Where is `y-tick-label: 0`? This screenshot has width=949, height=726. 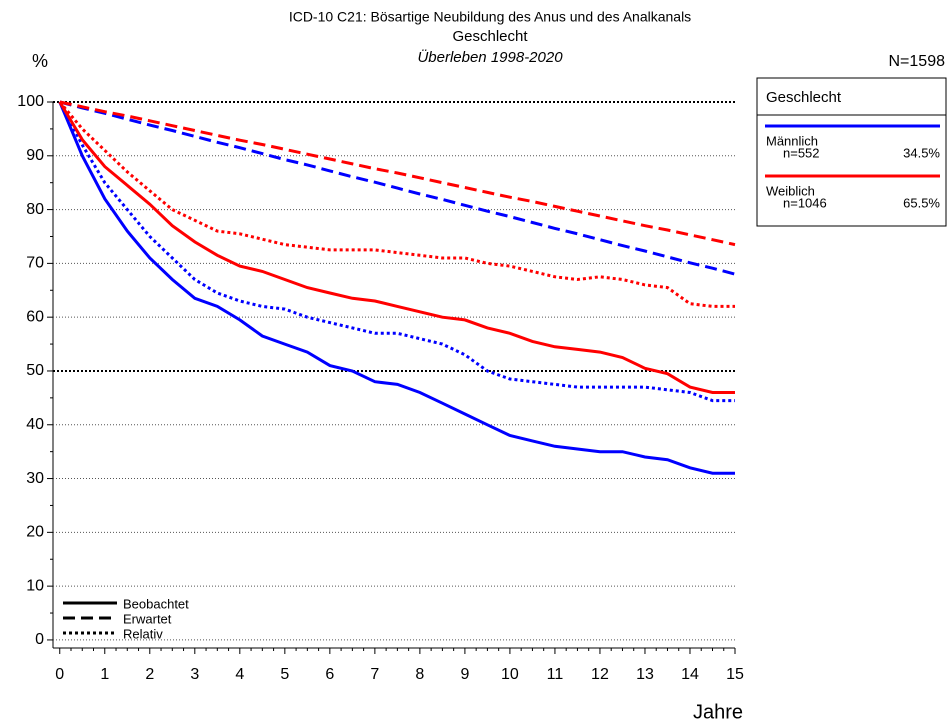
y-tick-label: 0 is located at coordinates (39, 639).